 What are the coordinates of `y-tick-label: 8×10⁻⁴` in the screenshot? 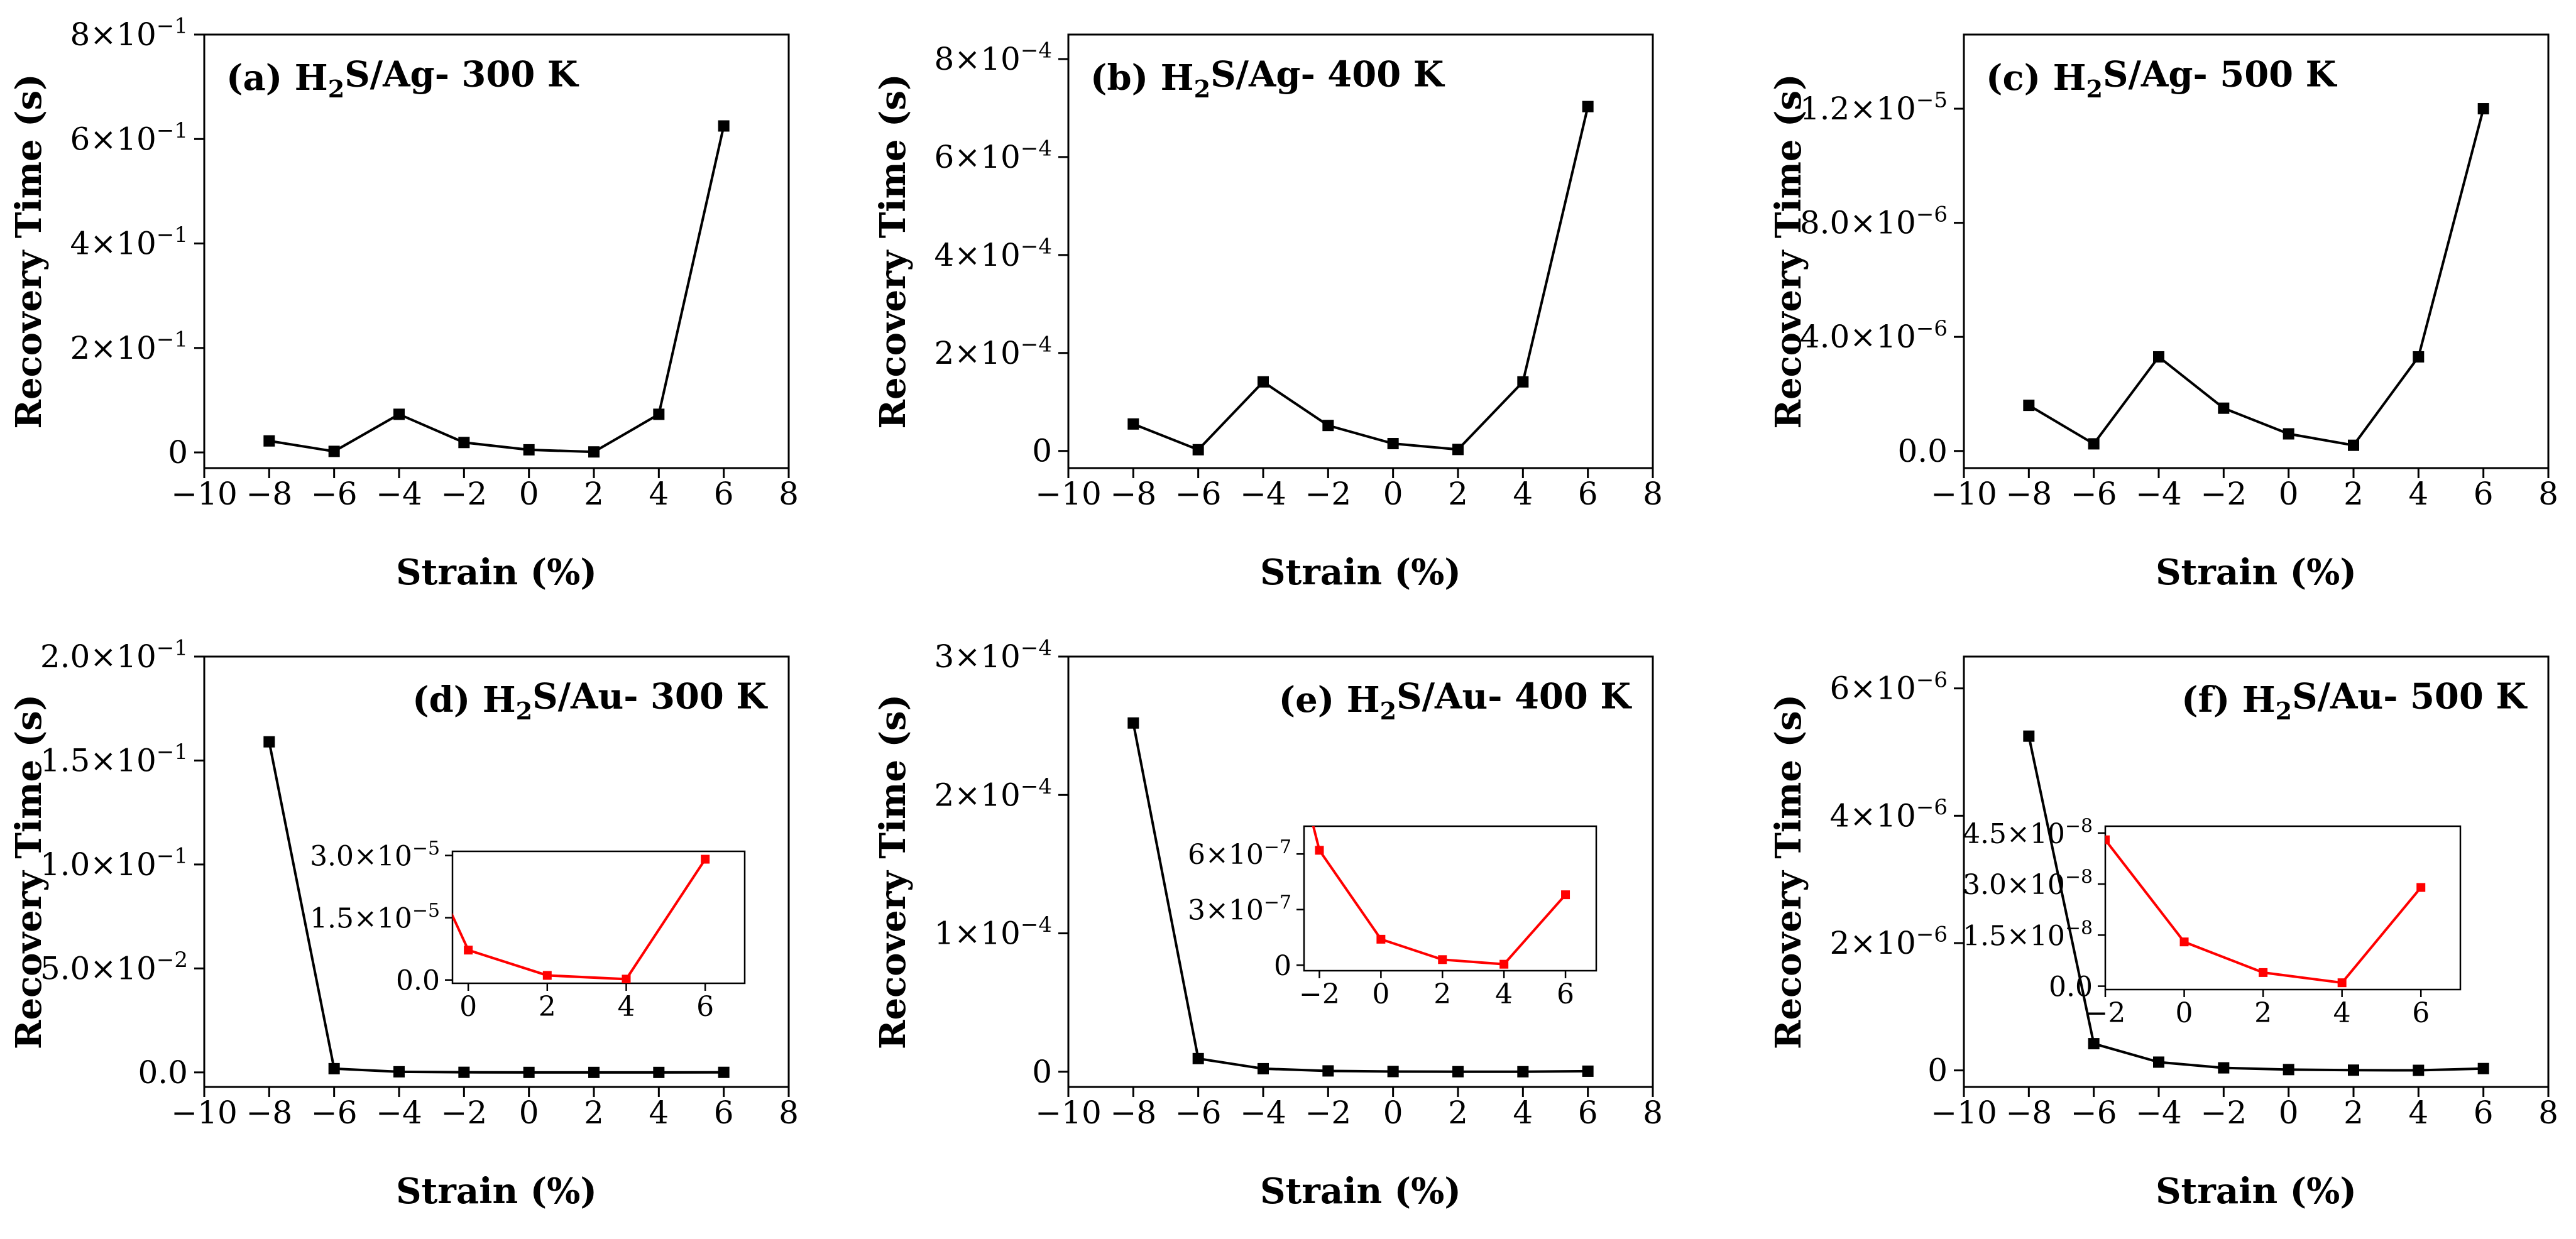 It's located at (993, 57).